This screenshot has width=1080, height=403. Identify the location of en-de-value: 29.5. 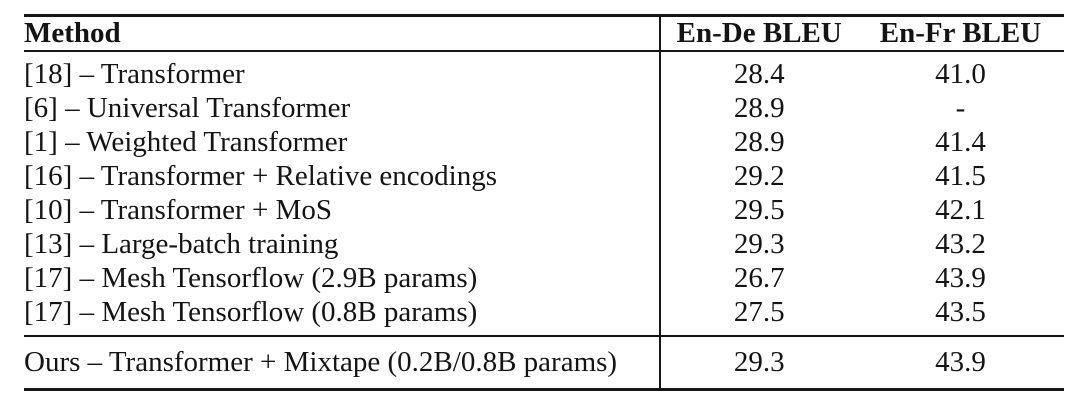
(758, 210).